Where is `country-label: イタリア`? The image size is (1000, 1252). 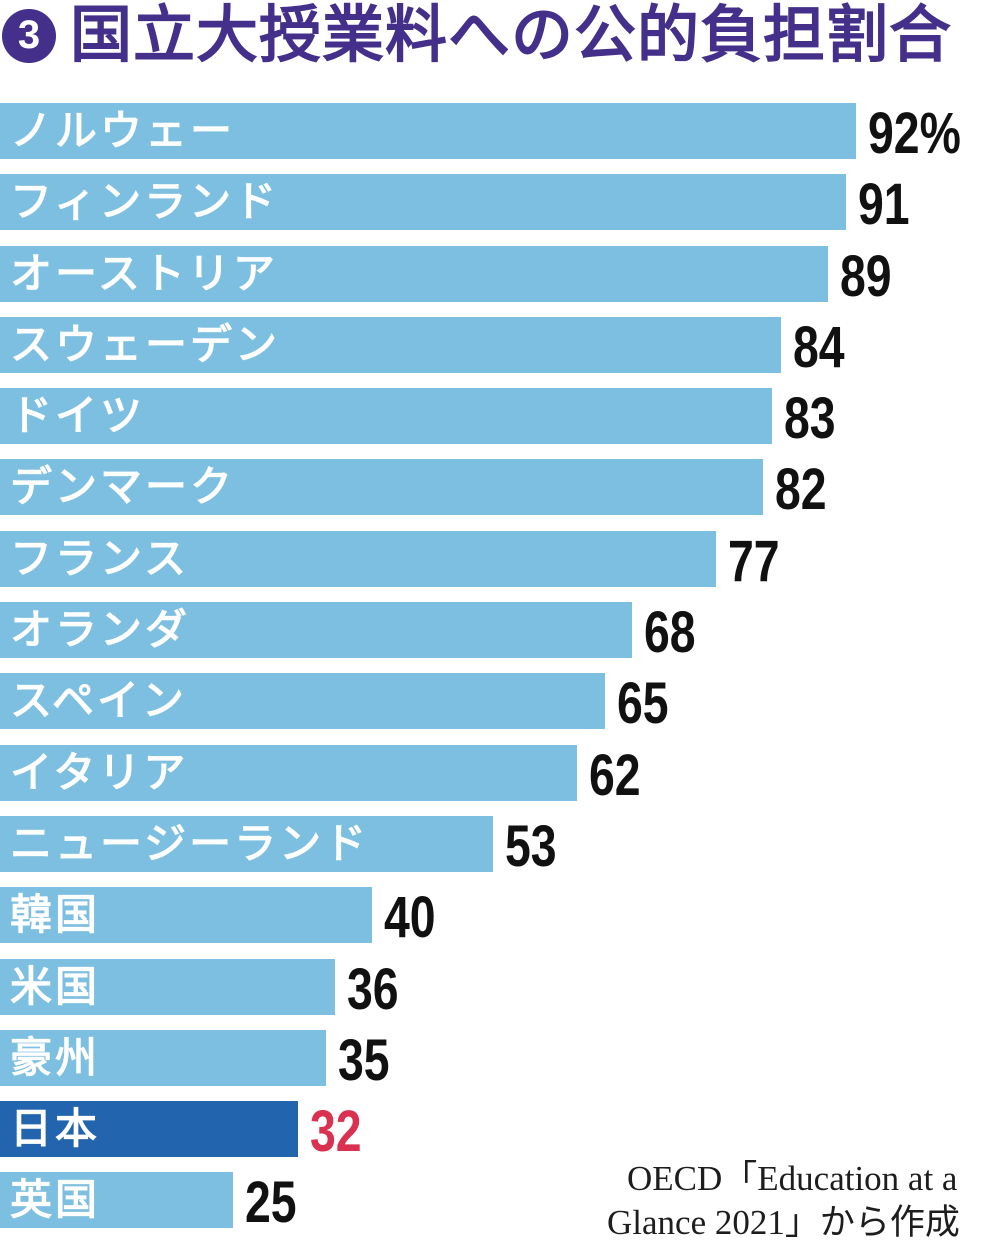
country-label: イタリア is located at coordinates (99, 772).